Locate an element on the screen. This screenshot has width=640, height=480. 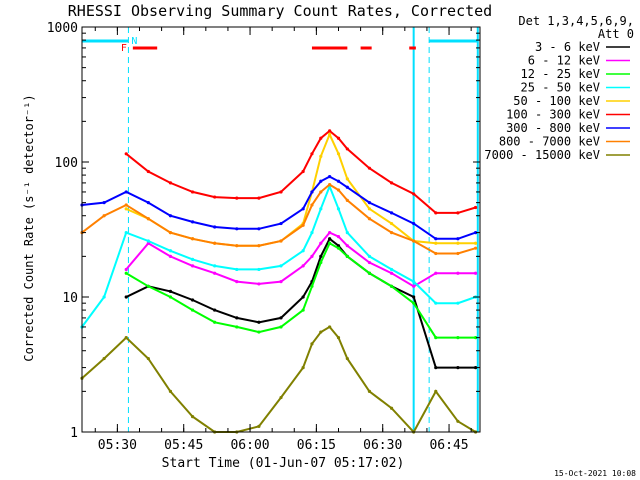
legend-label: 100 - 300 keV is located at coordinates (553, 115).